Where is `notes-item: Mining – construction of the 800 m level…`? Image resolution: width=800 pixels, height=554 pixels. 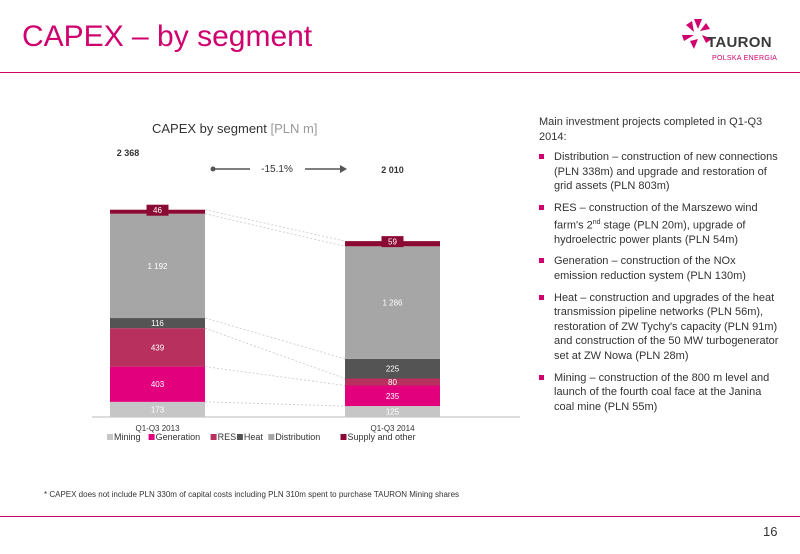
notes-item: Mining – construction of the 800 m level… is located at coordinates (660, 393).